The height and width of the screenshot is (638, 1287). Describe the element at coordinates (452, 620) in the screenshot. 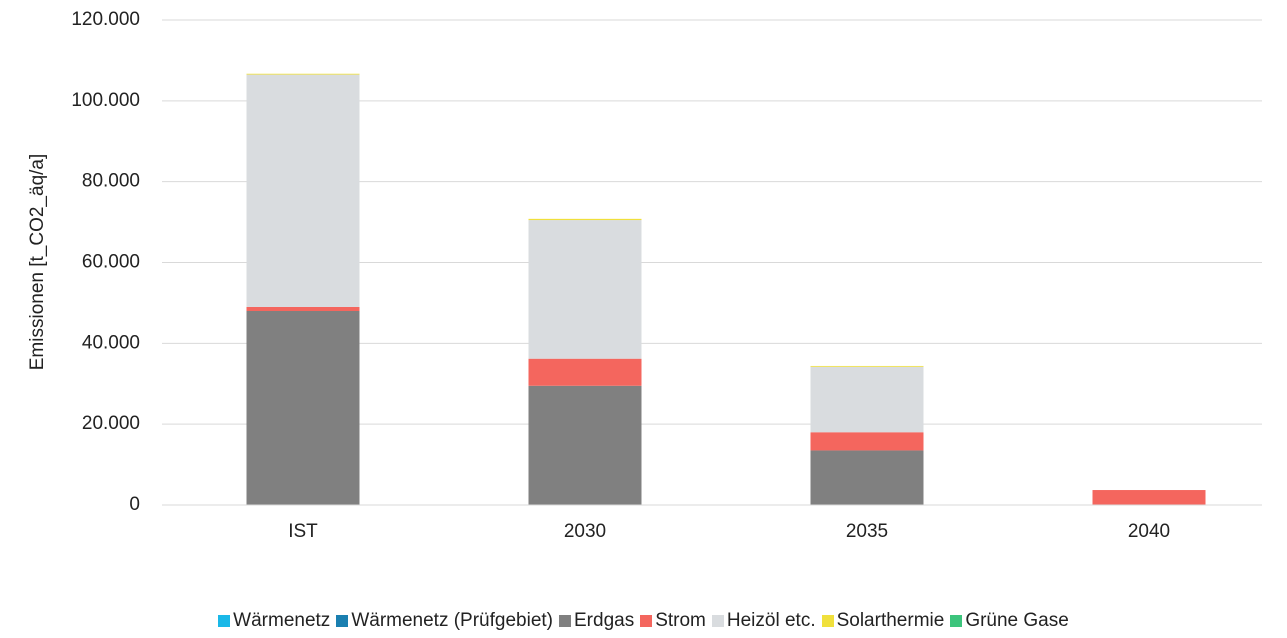

I see `legend-label: Wärmenetz (Prüfgebiet)` at that location.